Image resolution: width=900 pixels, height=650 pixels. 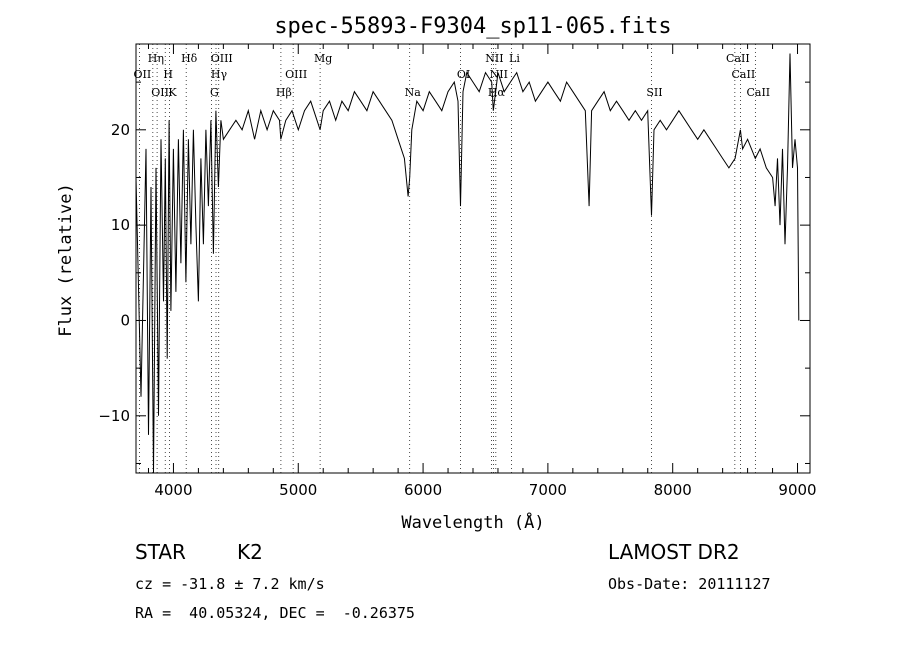 What do you see at coordinates (189, 58) in the screenshot?
I see `line-label-5: Hδ` at bounding box center [189, 58].